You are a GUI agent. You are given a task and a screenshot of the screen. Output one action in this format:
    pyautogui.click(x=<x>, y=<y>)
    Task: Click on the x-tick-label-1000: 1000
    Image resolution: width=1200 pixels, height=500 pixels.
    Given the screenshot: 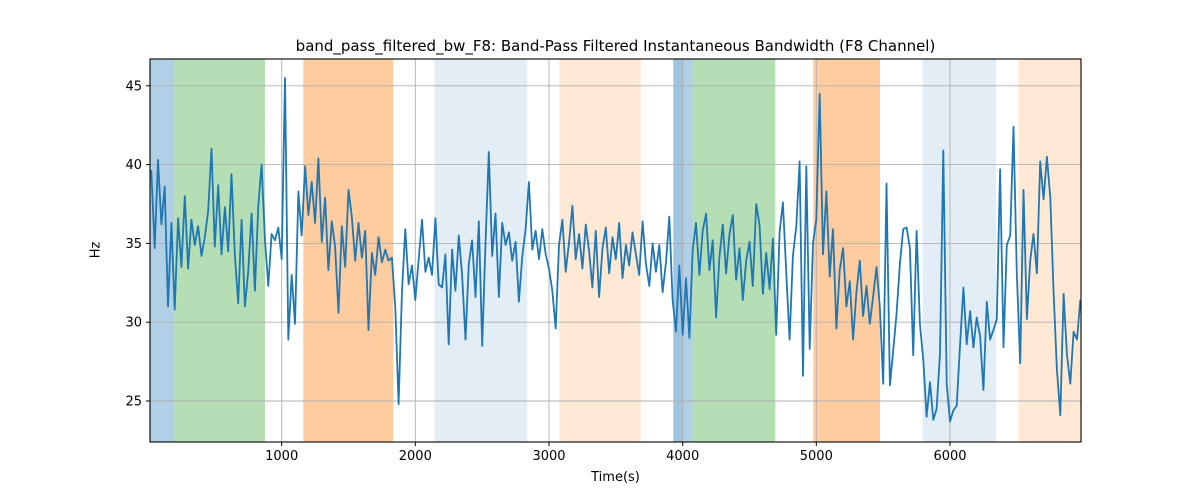 What is the action you would take?
    pyautogui.click(x=281, y=456)
    